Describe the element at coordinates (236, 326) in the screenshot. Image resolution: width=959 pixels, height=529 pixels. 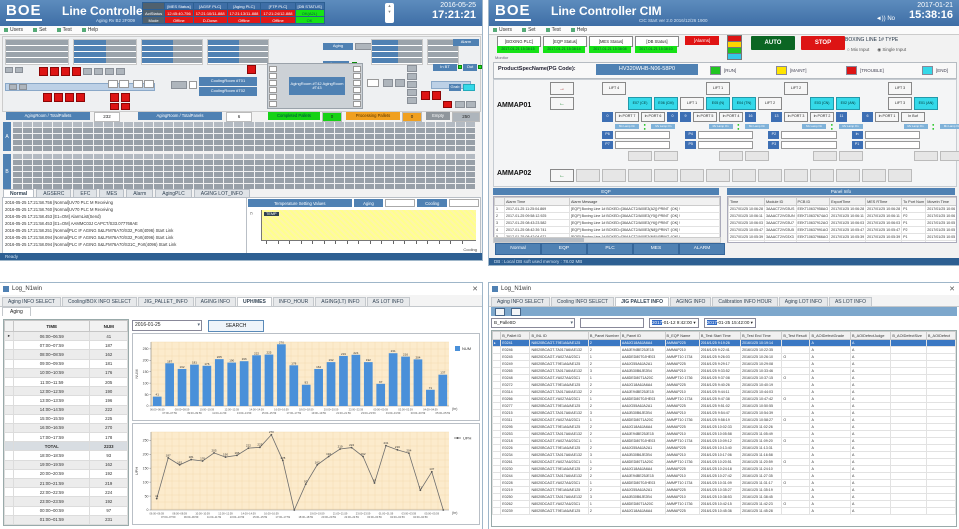
I see `search-button: SEARCH` at that location.